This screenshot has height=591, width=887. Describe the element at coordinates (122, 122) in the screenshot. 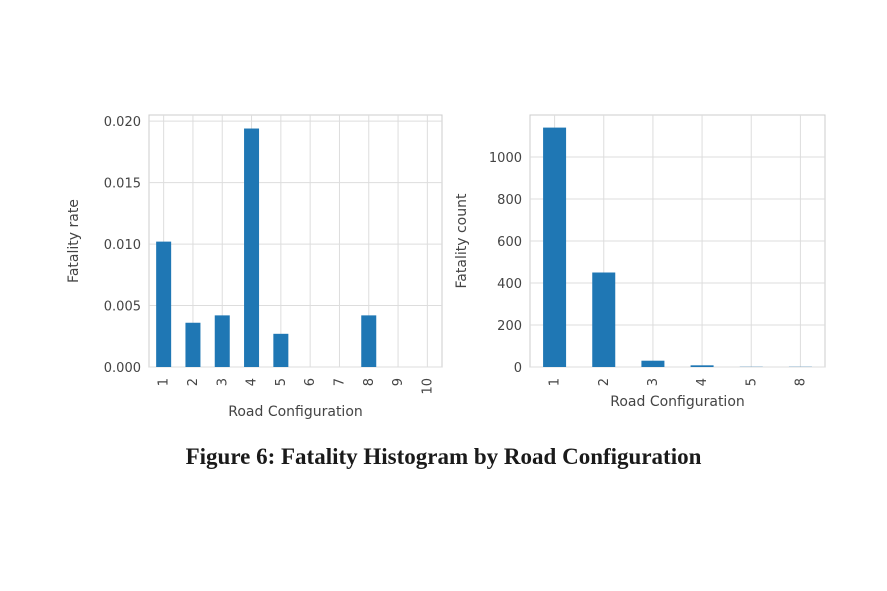

I see `y-tick-label: 0.020` at that location.